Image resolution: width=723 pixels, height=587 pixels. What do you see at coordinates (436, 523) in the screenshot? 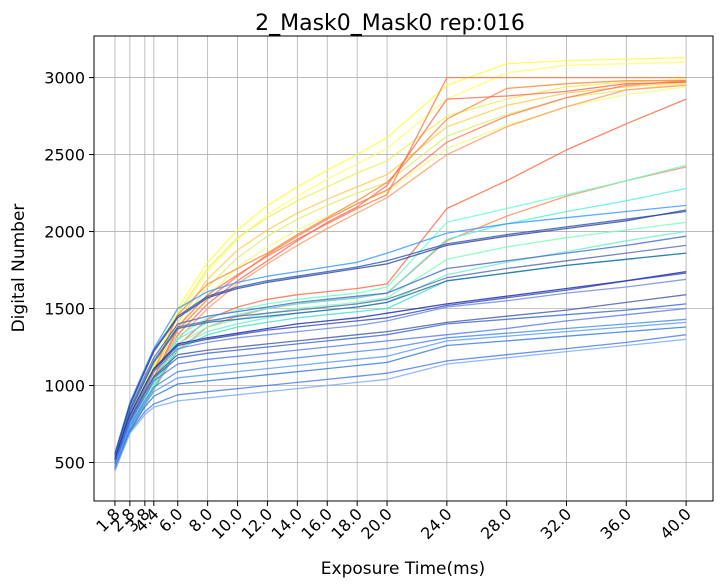
I see `x-tick-label: 24.0` at bounding box center [436, 523].